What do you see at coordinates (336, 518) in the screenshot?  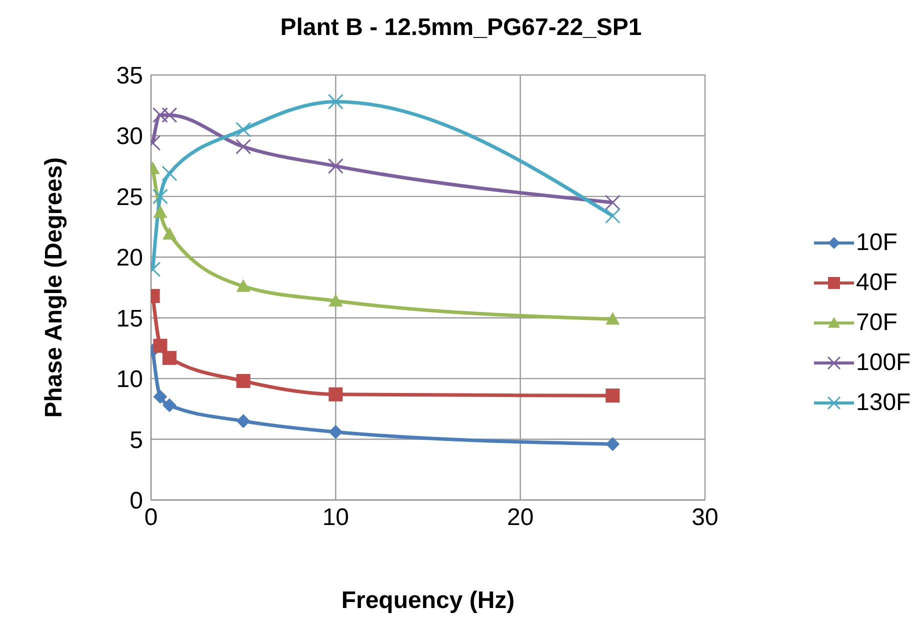 I see `x-tick-label: 10` at bounding box center [336, 518].